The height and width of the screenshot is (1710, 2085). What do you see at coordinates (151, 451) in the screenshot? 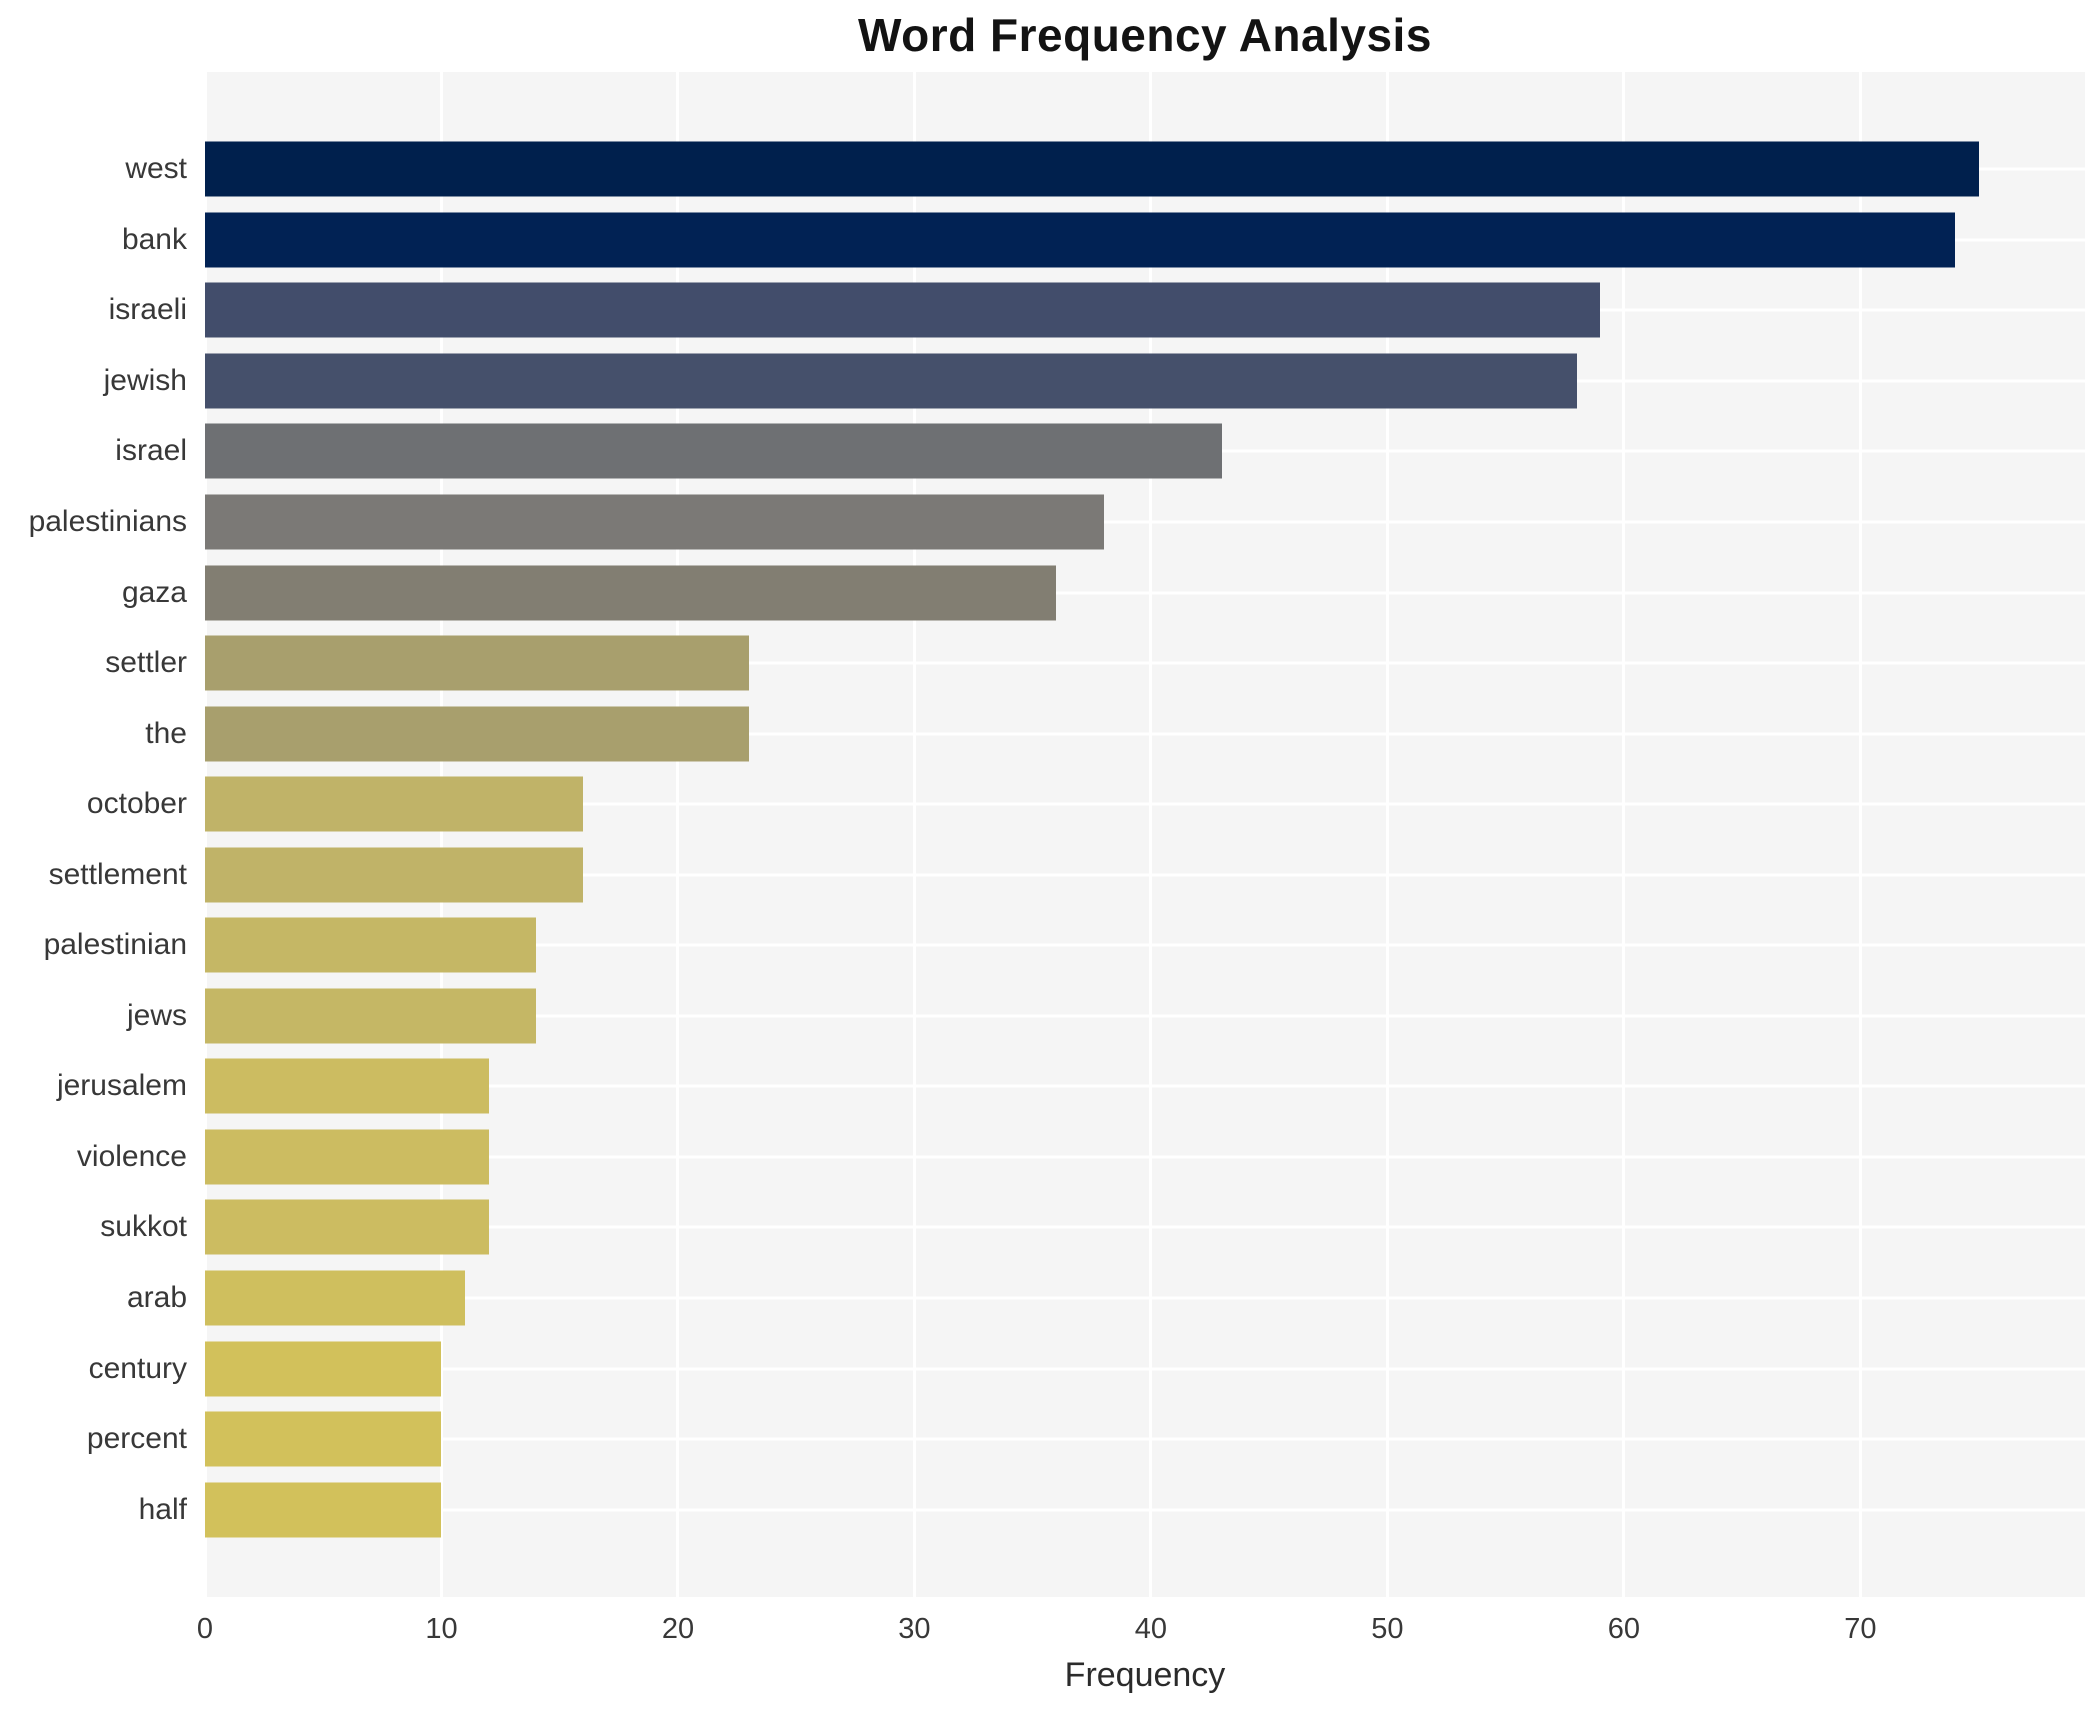
I see `y-tick-label: israel` at bounding box center [151, 451].